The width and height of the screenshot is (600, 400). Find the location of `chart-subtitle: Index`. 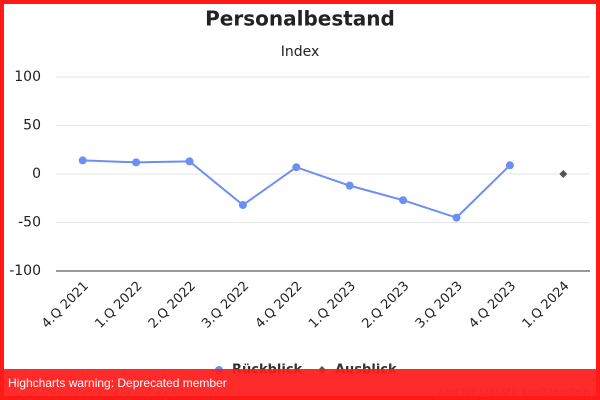

chart-subtitle: Index is located at coordinates (300, 52).